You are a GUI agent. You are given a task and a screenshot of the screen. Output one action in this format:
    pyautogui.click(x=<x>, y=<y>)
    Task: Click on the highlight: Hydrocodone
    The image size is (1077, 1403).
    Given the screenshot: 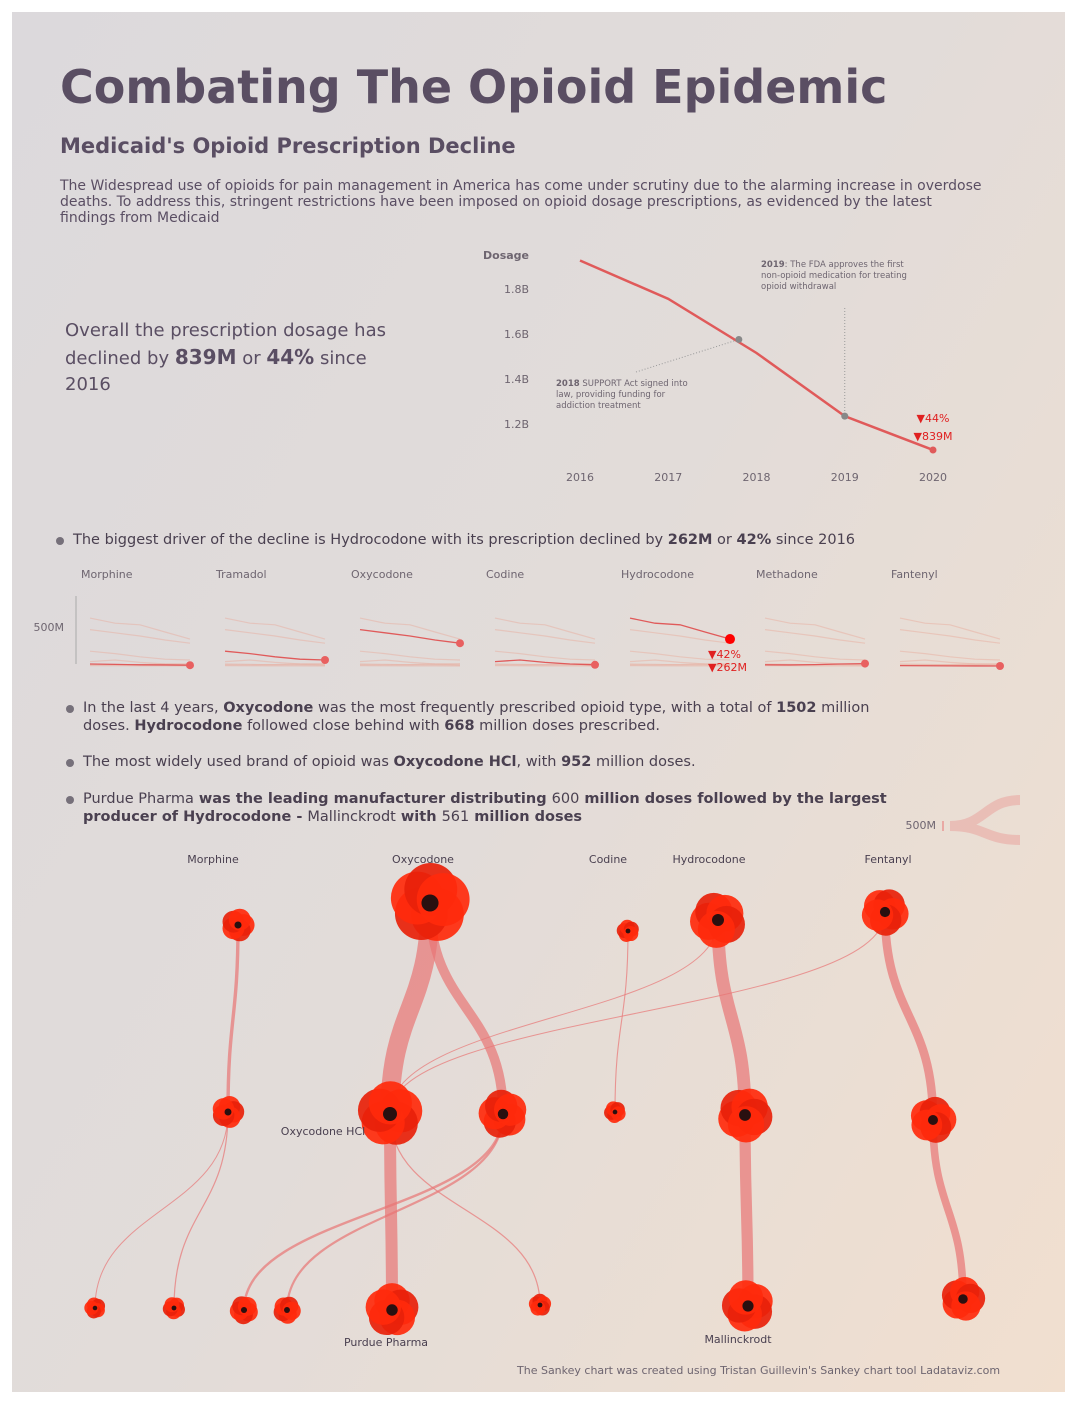 What is the action you would take?
    pyautogui.click(x=188, y=726)
    